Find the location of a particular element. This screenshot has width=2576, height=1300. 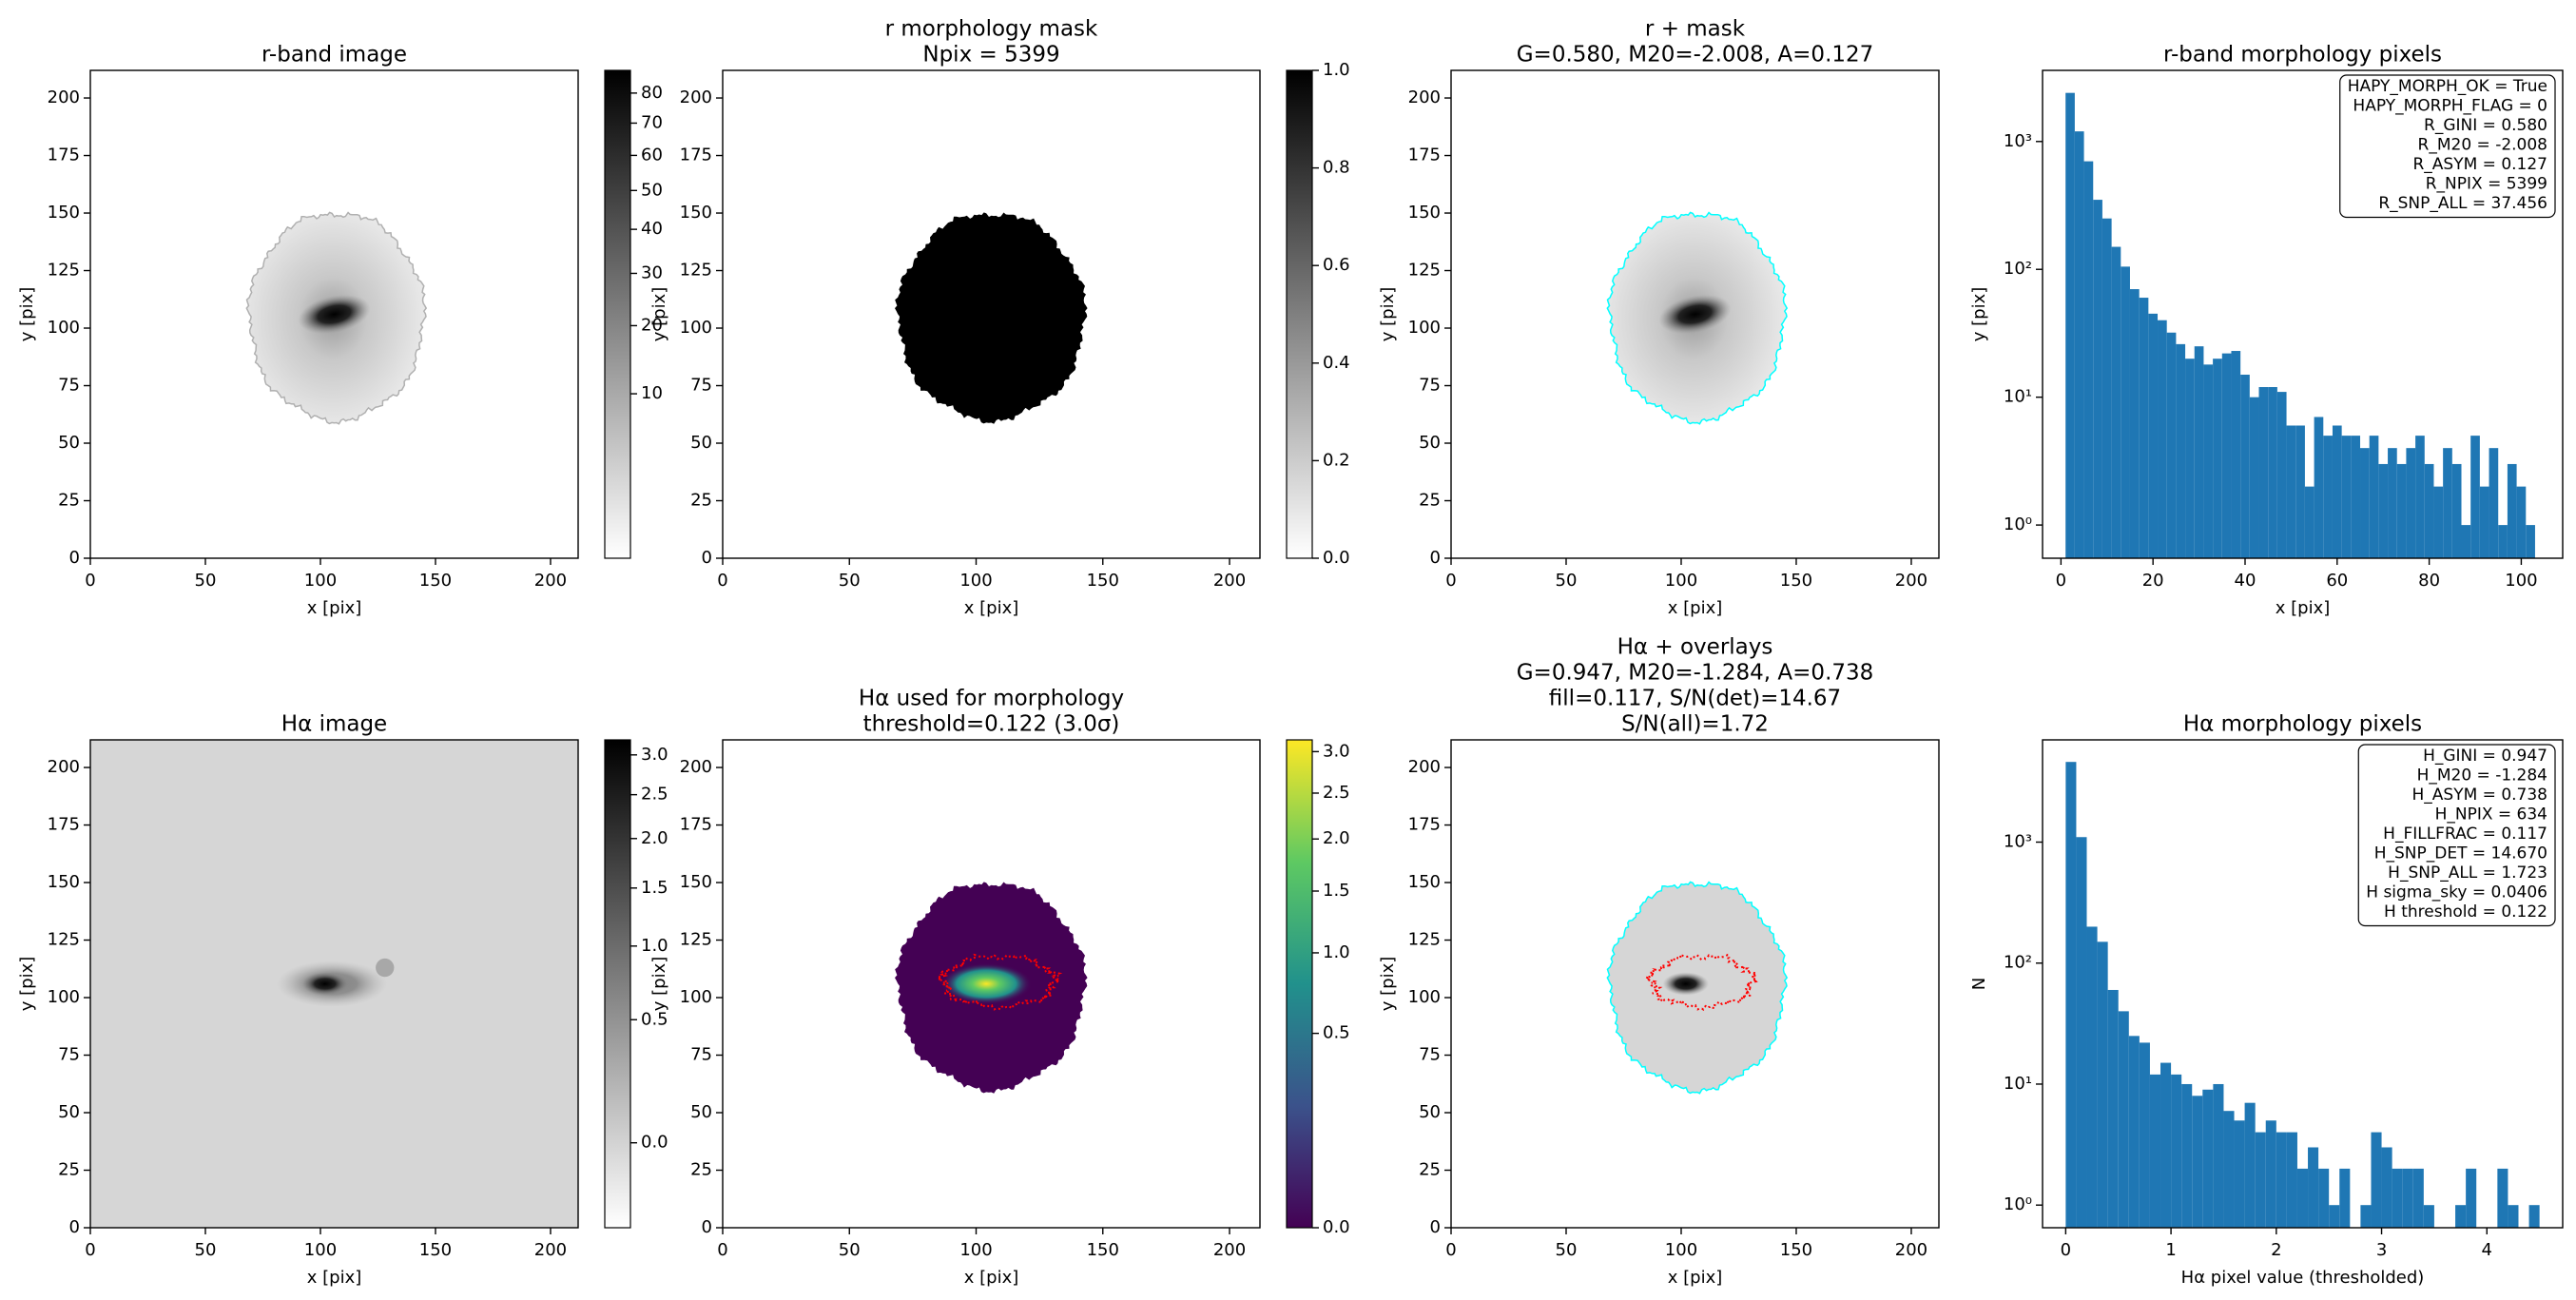

panel-title: fill=0.117, S/N(det)=14.67 is located at coordinates (1695, 699).